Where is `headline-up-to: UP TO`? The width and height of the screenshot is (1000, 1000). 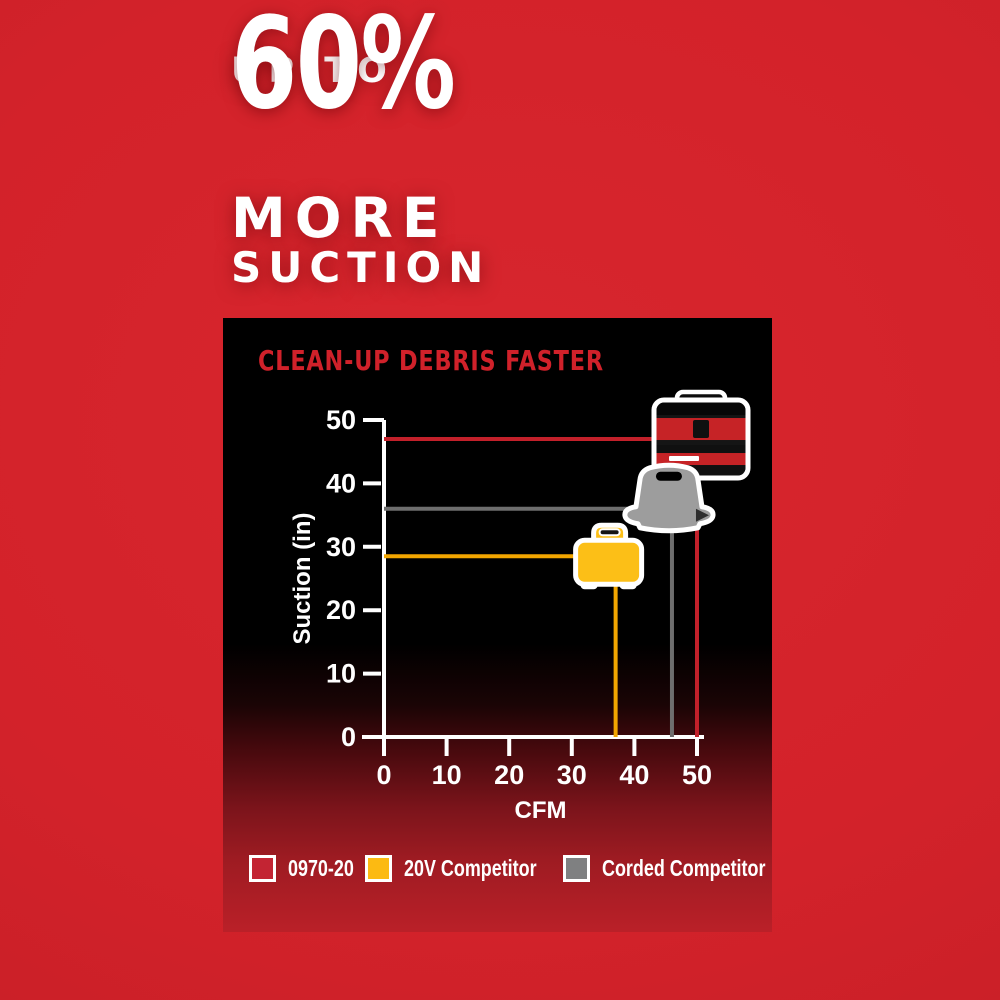
headline-up-to: UP TO is located at coordinates (313, 71).